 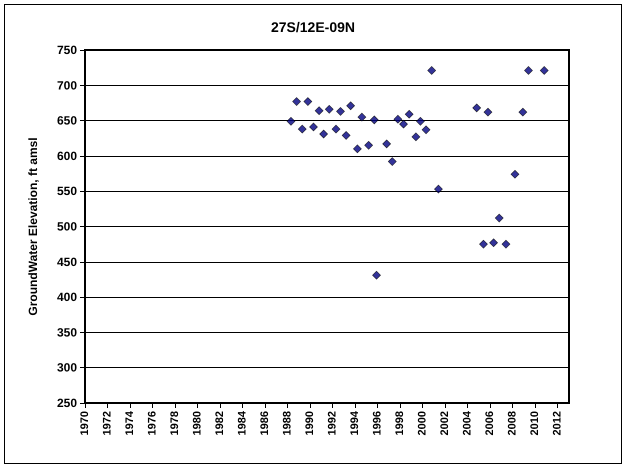 What do you see at coordinates (67, 155) in the screenshot?
I see `y-tick-label: 600` at bounding box center [67, 155].